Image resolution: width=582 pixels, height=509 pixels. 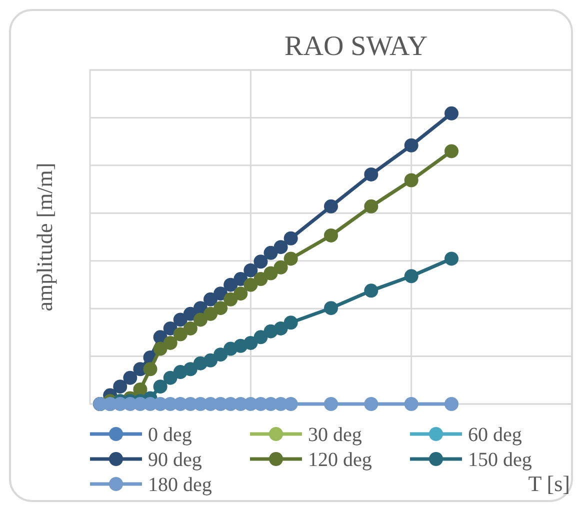 What do you see at coordinates (175, 460) in the screenshot?
I see `legend-label: 90 deg` at bounding box center [175, 460].